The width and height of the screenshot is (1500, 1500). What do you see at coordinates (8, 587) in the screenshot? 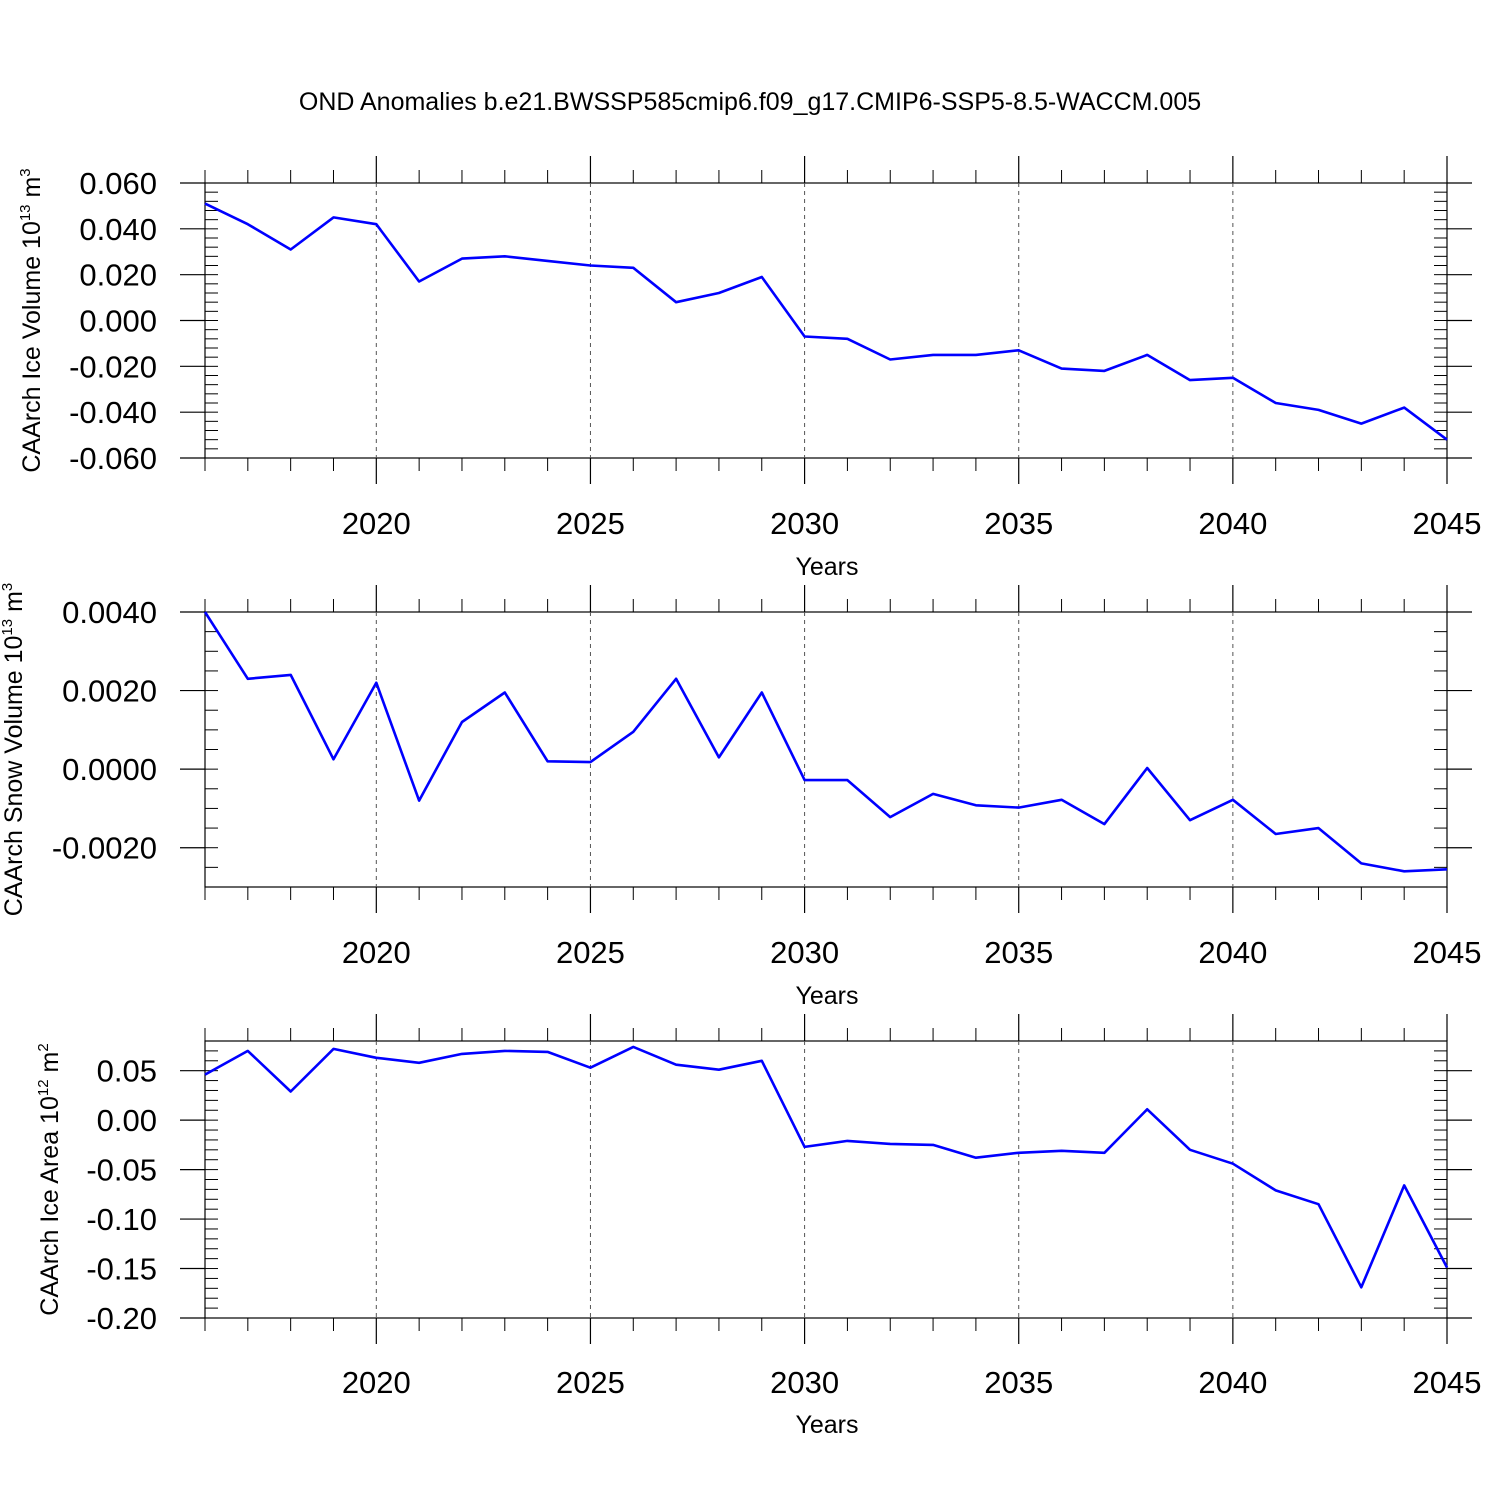
I see `panel-2-y-label-superscript: 3` at bounding box center [8, 587].